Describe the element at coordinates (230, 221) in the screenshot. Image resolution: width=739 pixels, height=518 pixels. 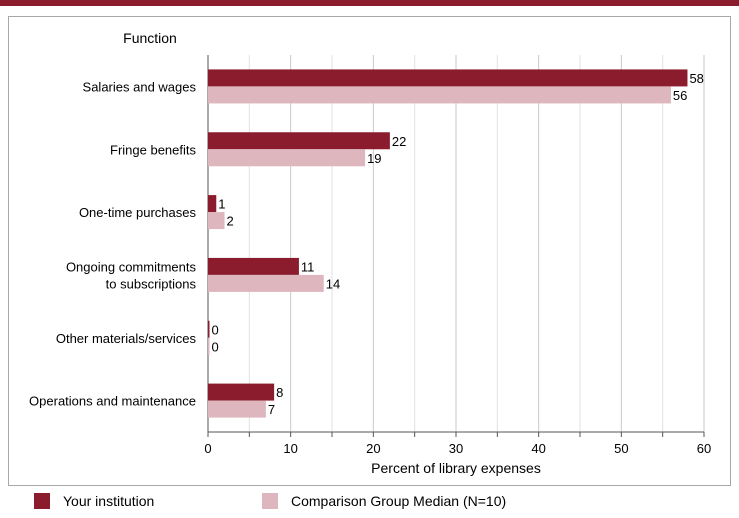
I see `data-label: 2` at that location.